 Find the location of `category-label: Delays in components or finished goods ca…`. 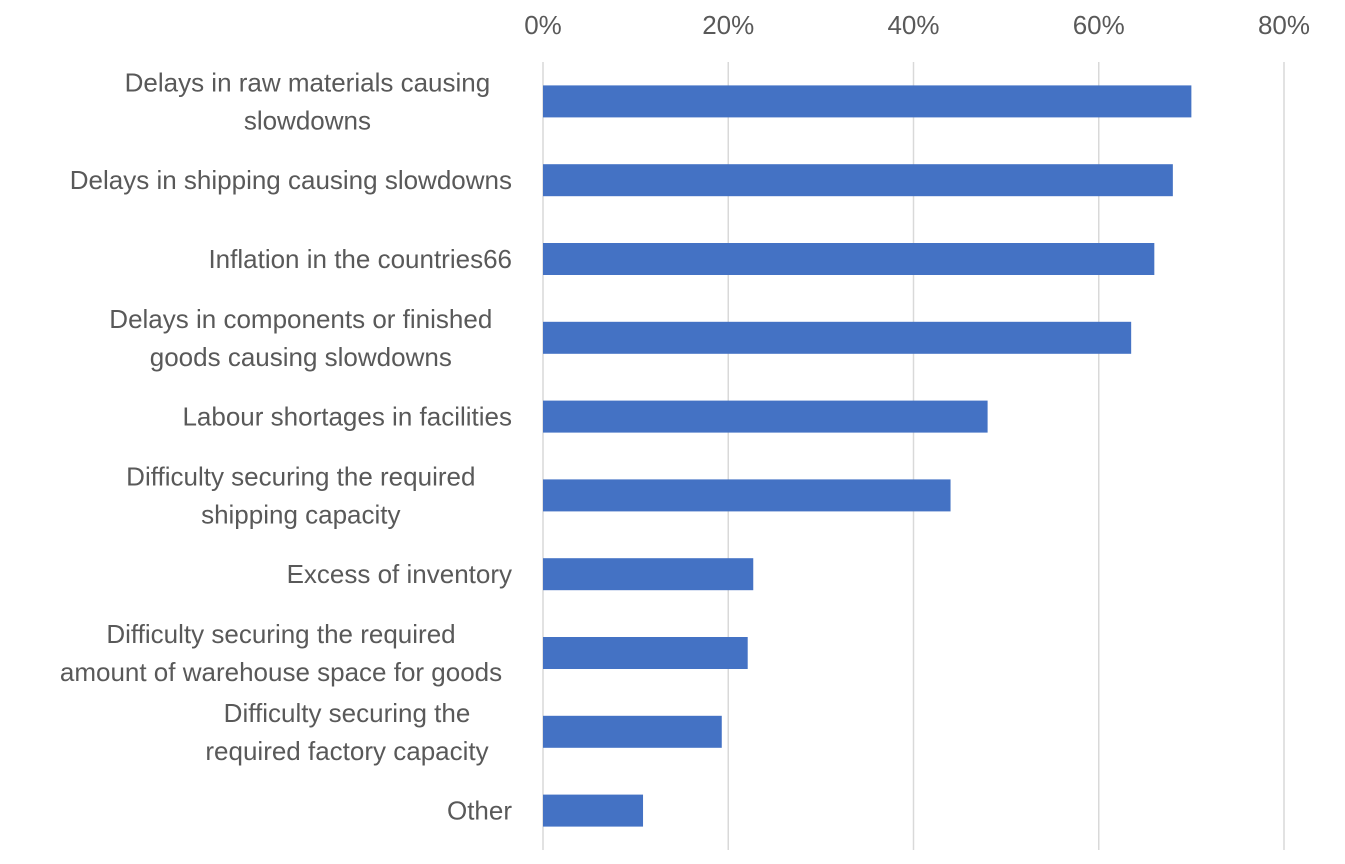

category-label: Delays in components or finished goods ca… is located at coordinates (300, 338).